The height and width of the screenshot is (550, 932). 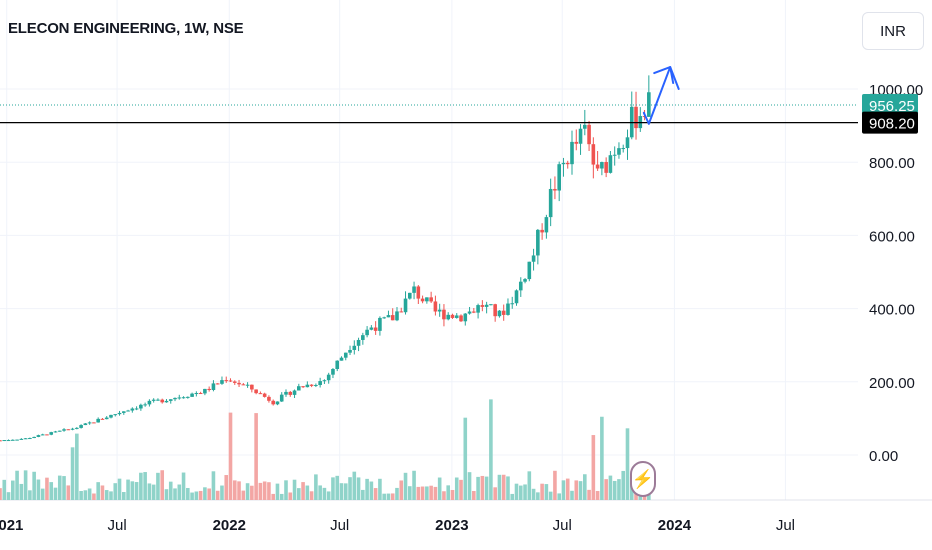 What do you see at coordinates (643, 479) in the screenshot?
I see `lightning-bolt-icon: ⚡` at bounding box center [643, 479].